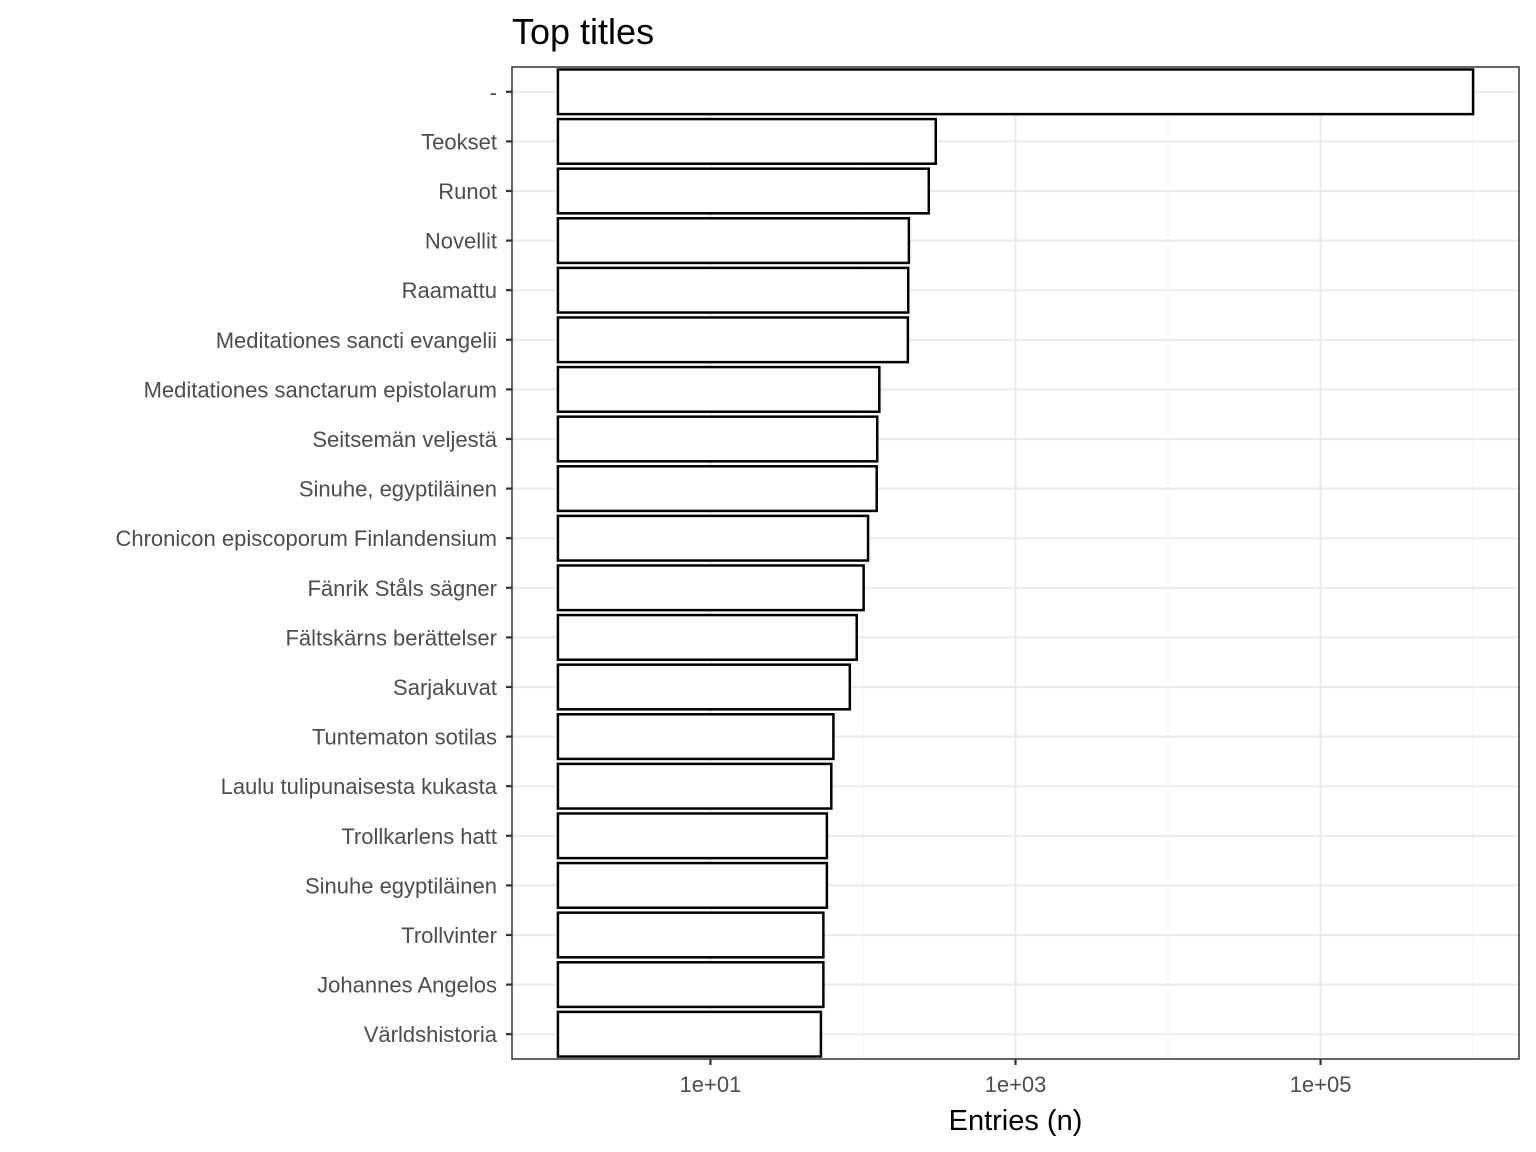  What do you see at coordinates (404, 737) in the screenshot?
I see `y-tick-label: Tuntematon sotilas` at bounding box center [404, 737].